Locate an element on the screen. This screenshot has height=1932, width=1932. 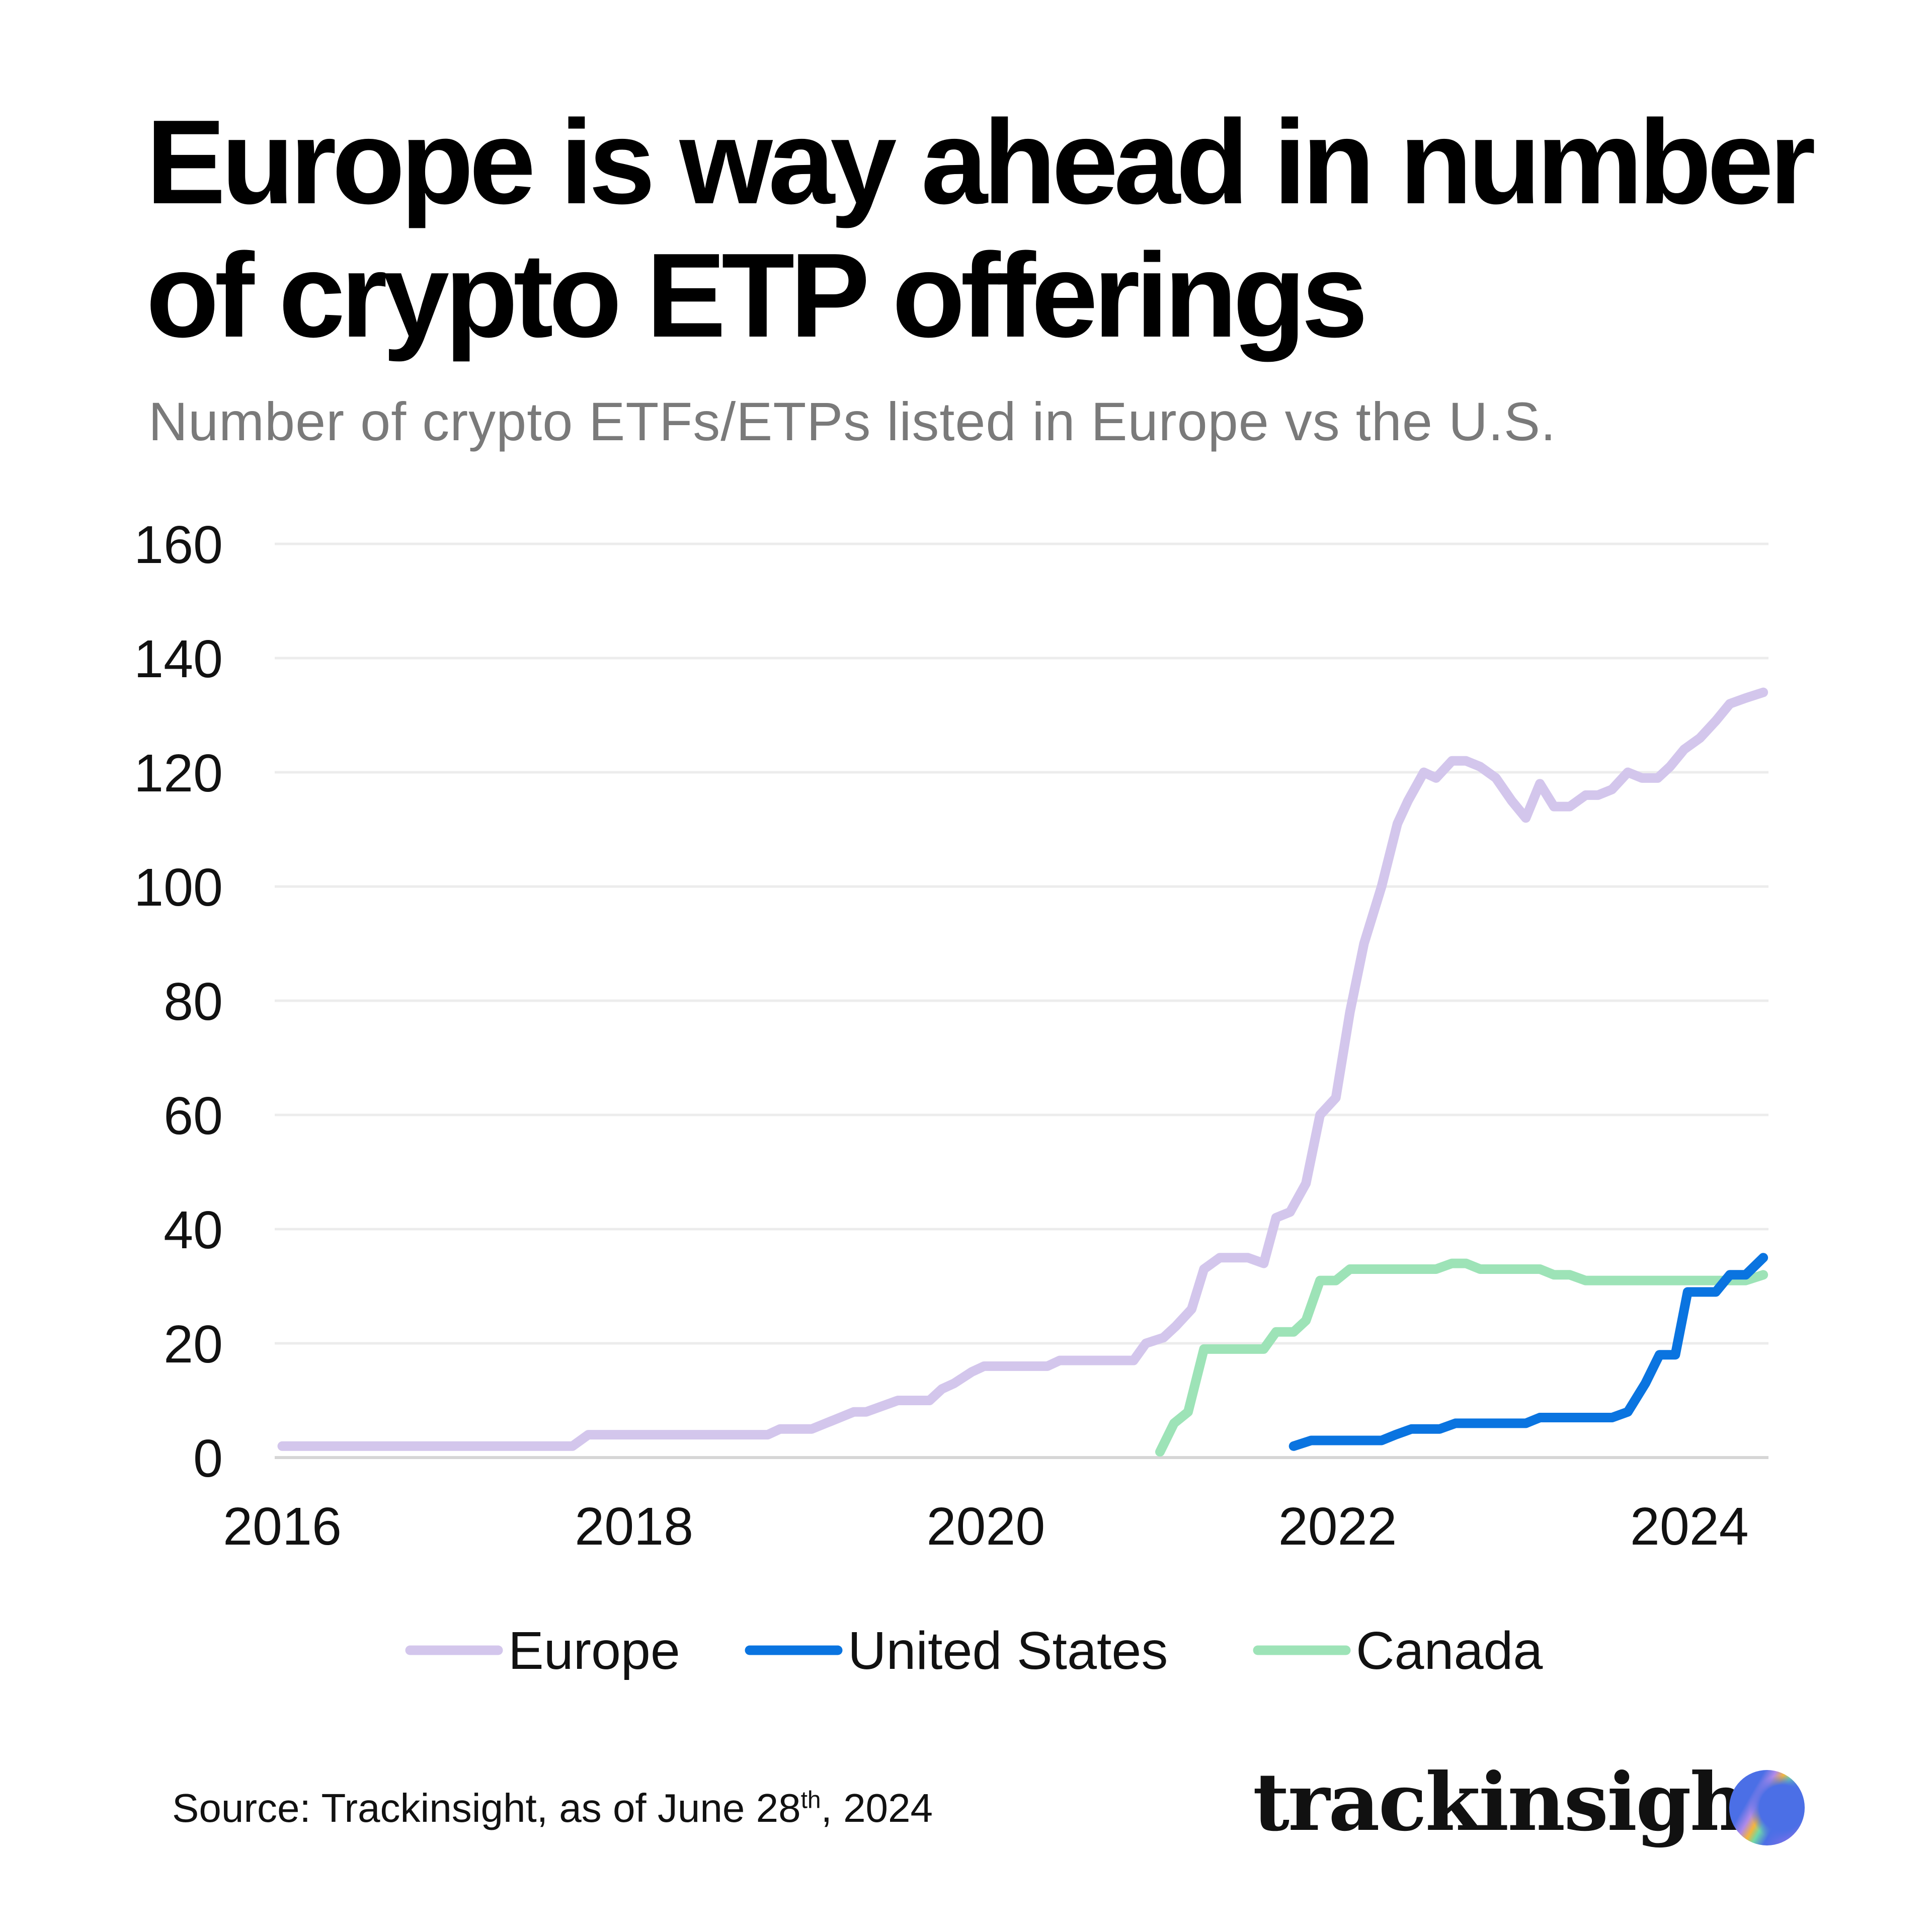
y-tick-label: 120 is located at coordinates (179, 773).